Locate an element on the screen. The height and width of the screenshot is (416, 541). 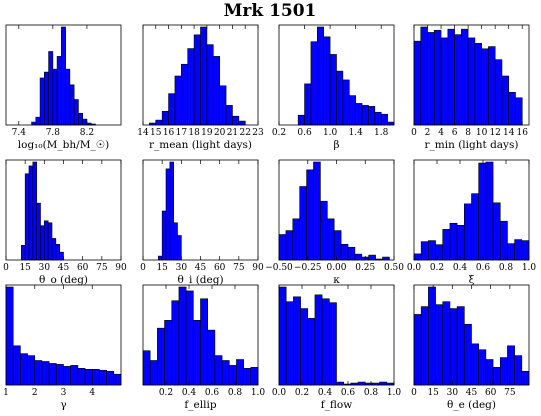
x-tick-label: 21 is located at coordinates (232, 133).